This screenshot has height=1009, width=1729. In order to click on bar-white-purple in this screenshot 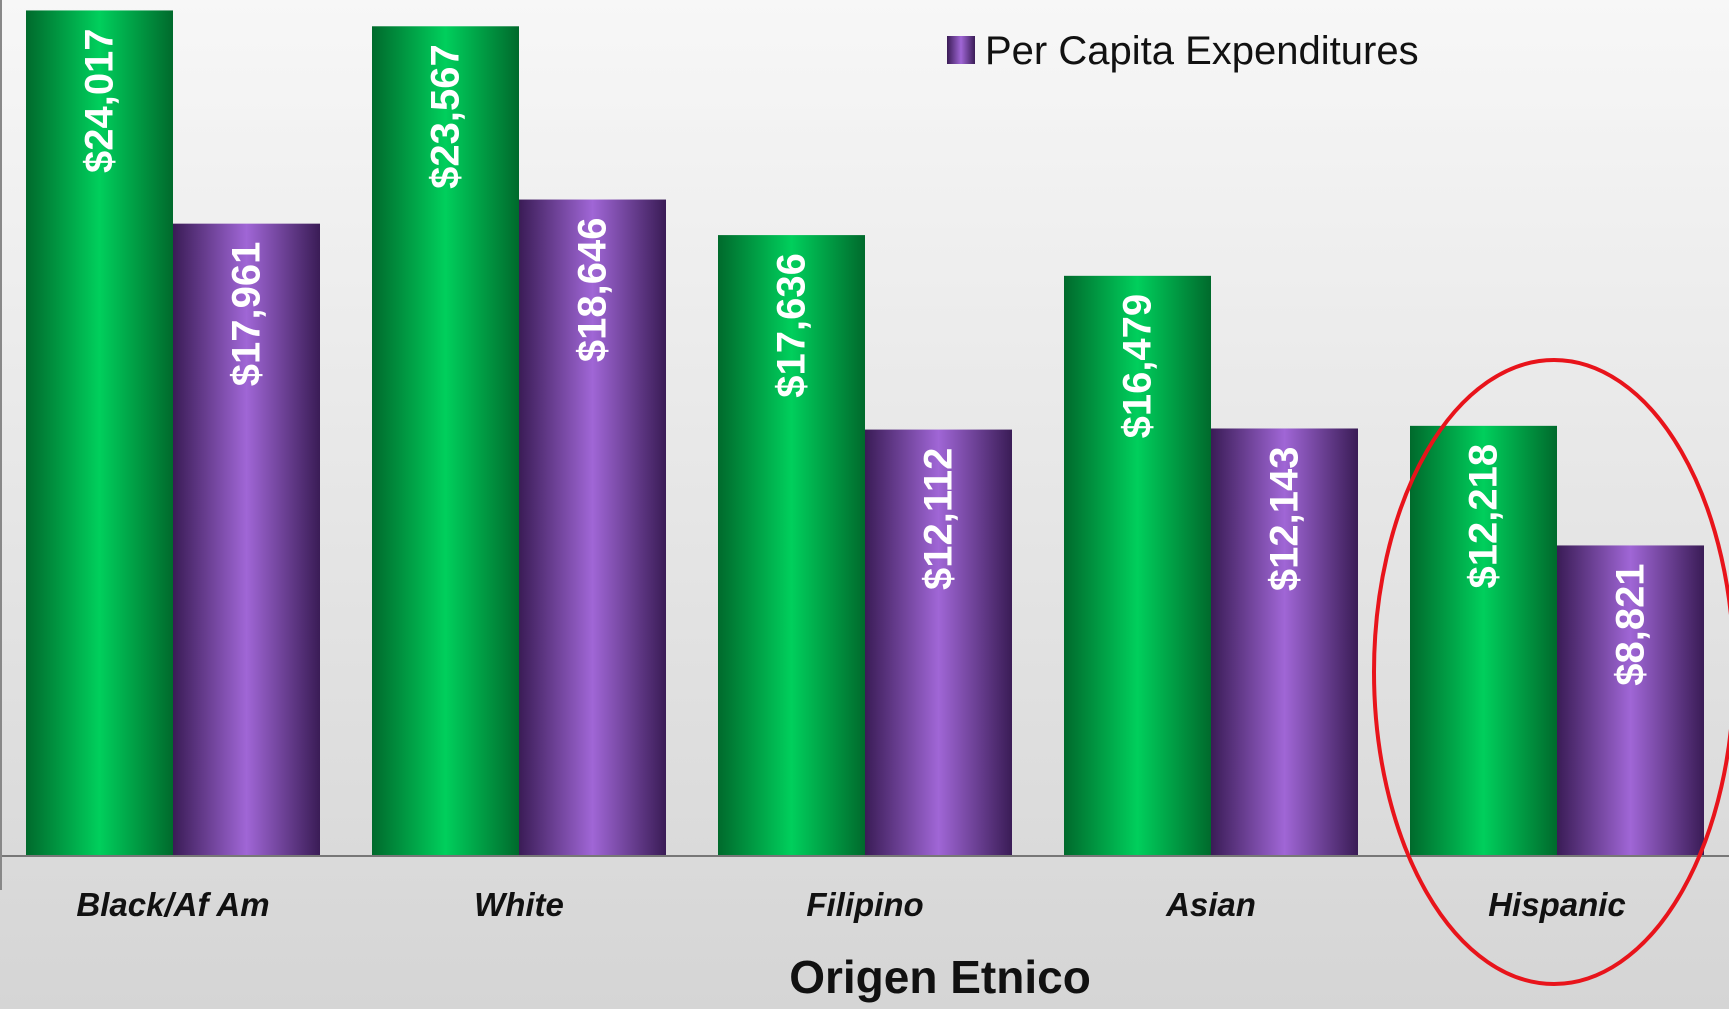, I will do `click(592, 527)`.